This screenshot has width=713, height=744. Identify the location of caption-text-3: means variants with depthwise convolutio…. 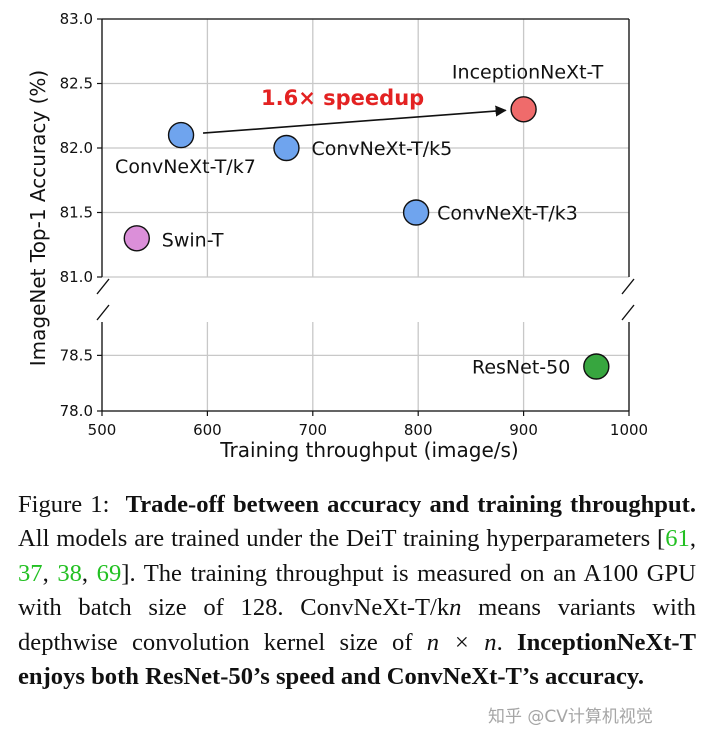
(357, 625).